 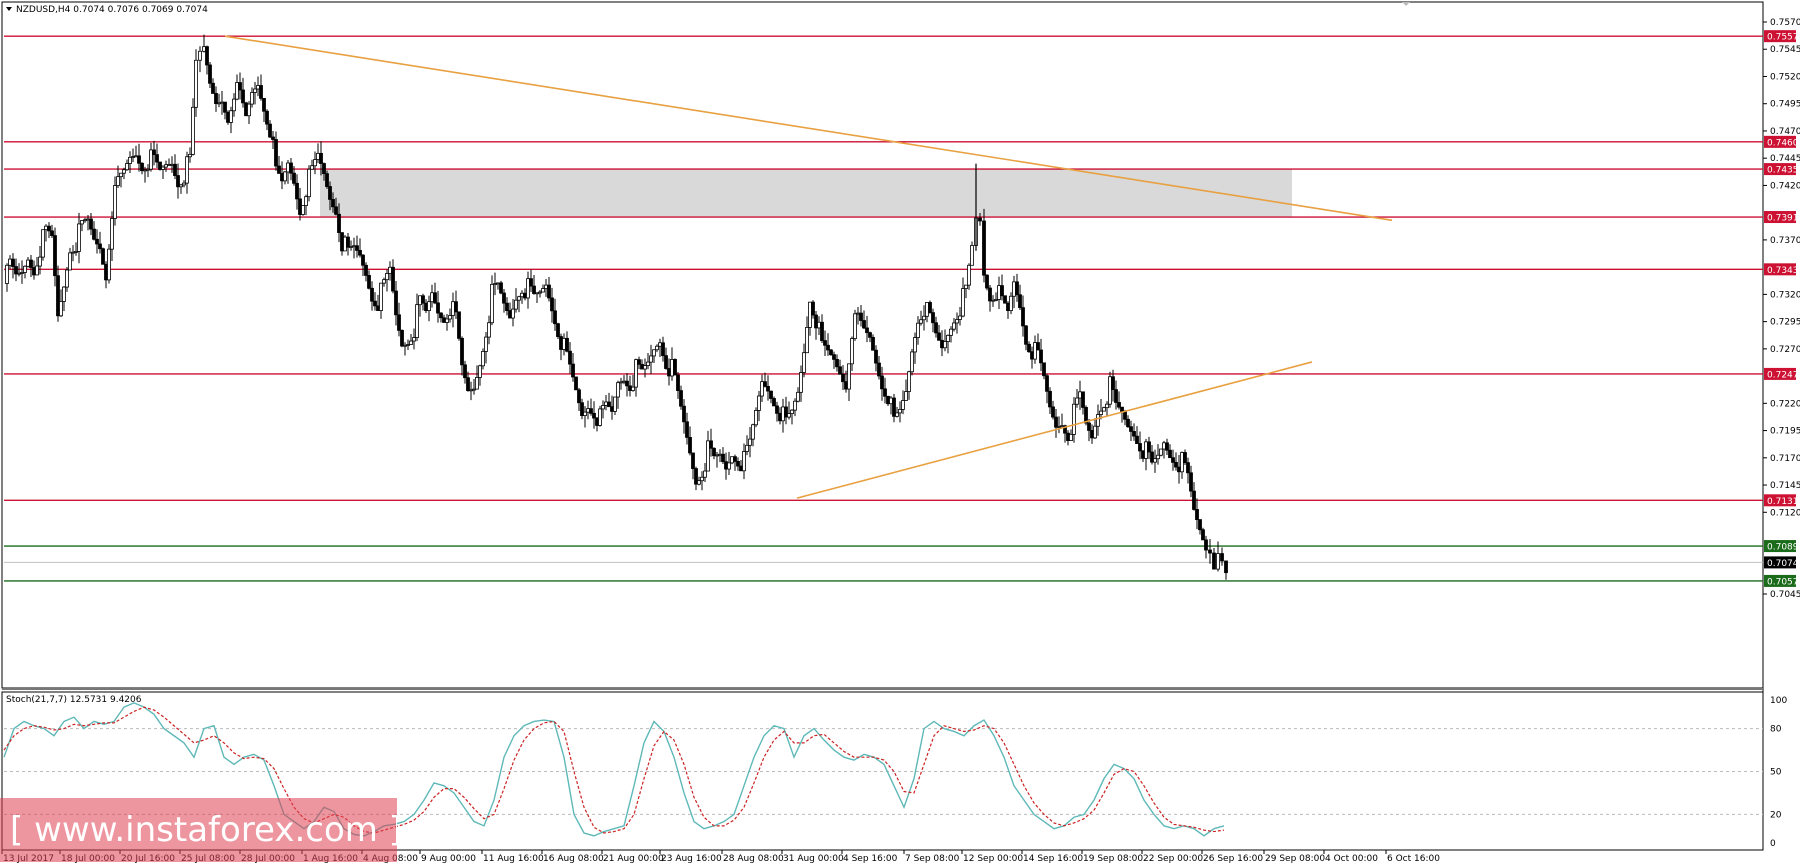 What do you see at coordinates (813, 859) in the screenshot?
I see `x-tick-label: 31 Aug 00:00` at bounding box center [813, 859].